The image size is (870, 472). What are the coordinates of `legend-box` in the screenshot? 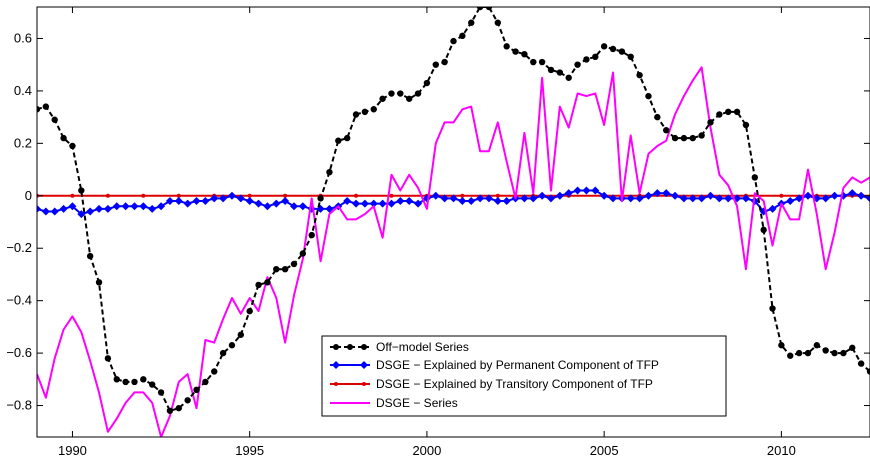 It's located at (524, 376).